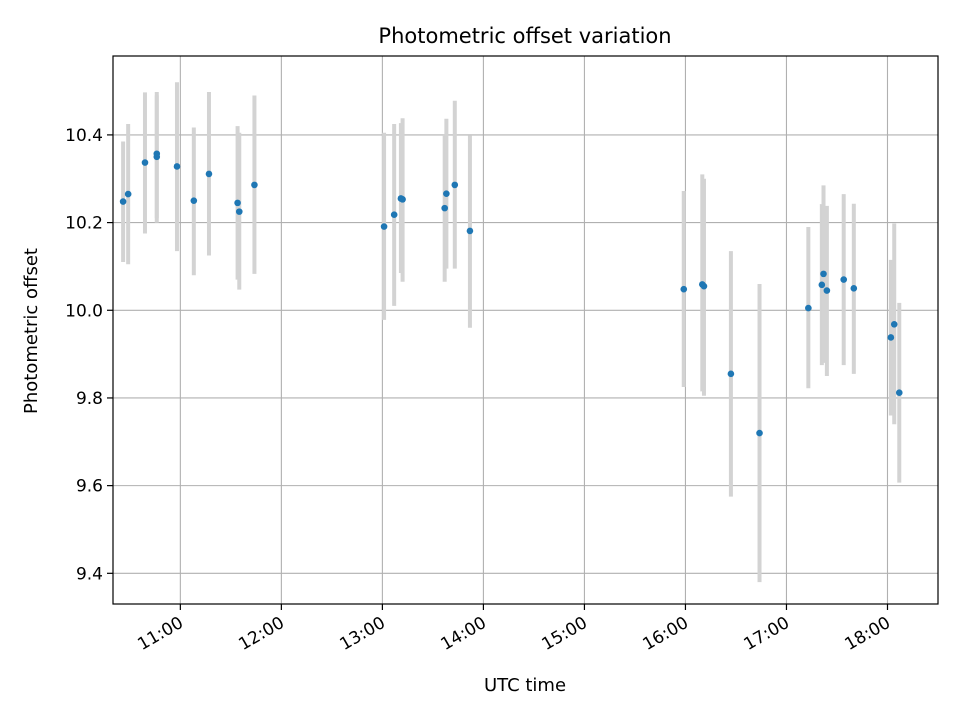 The image size is (960, 720). I want to click on y-tick-label: 10.4, so click(84, 136).